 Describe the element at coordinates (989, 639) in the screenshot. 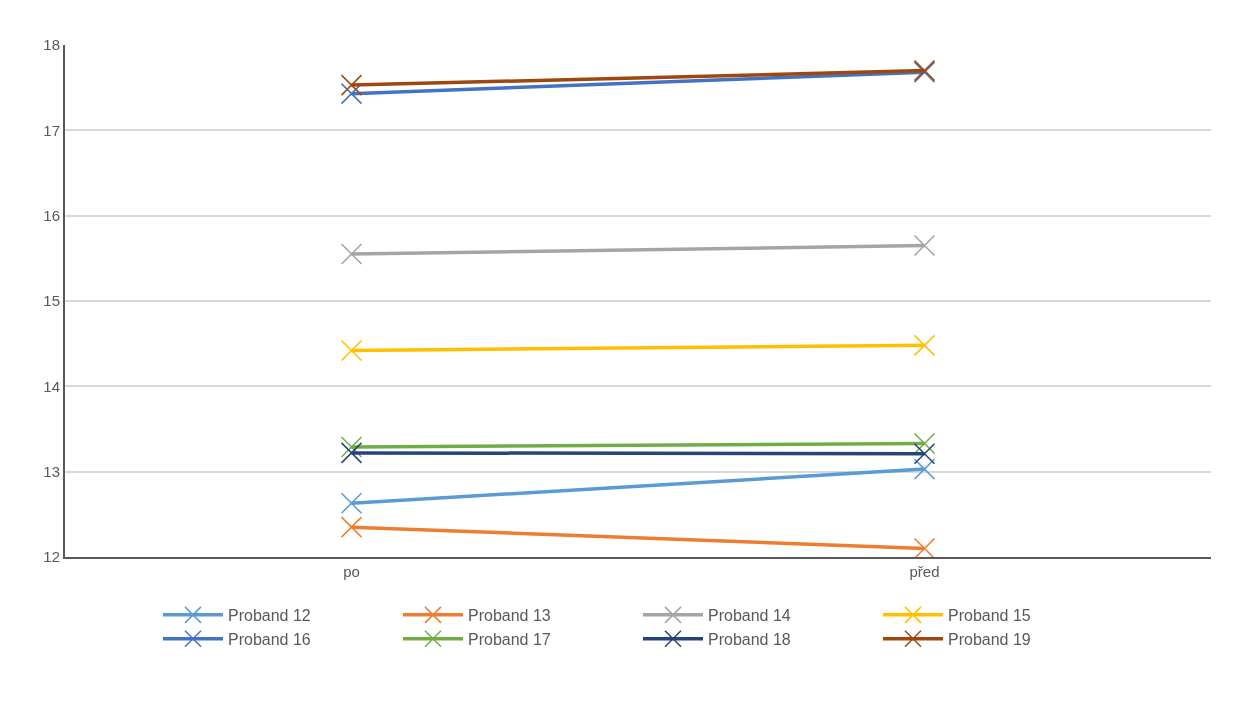

I see `legend-label: Proband 19` at that location.